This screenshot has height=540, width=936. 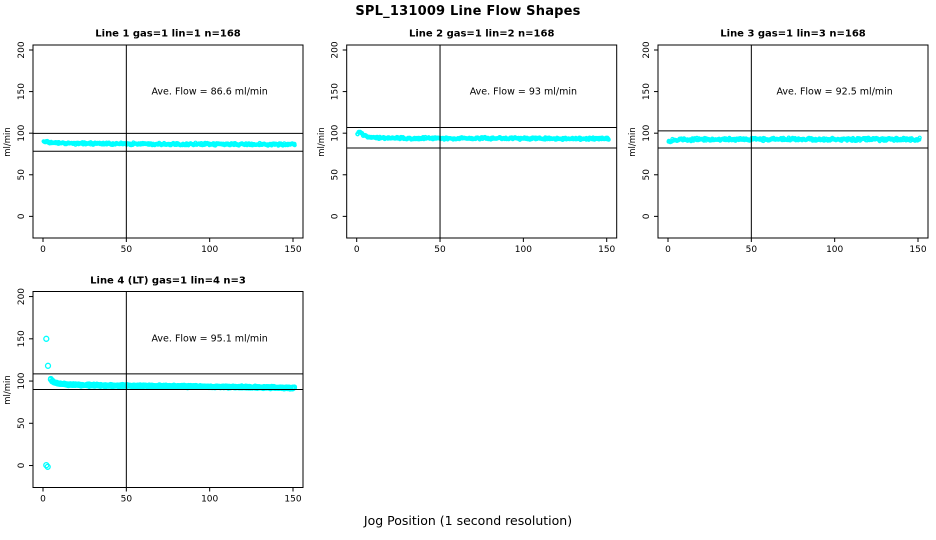 I want to click on ave-flow-annotation: Ave. Flow = 95.1 ml/min, so click(x=209, y=339).